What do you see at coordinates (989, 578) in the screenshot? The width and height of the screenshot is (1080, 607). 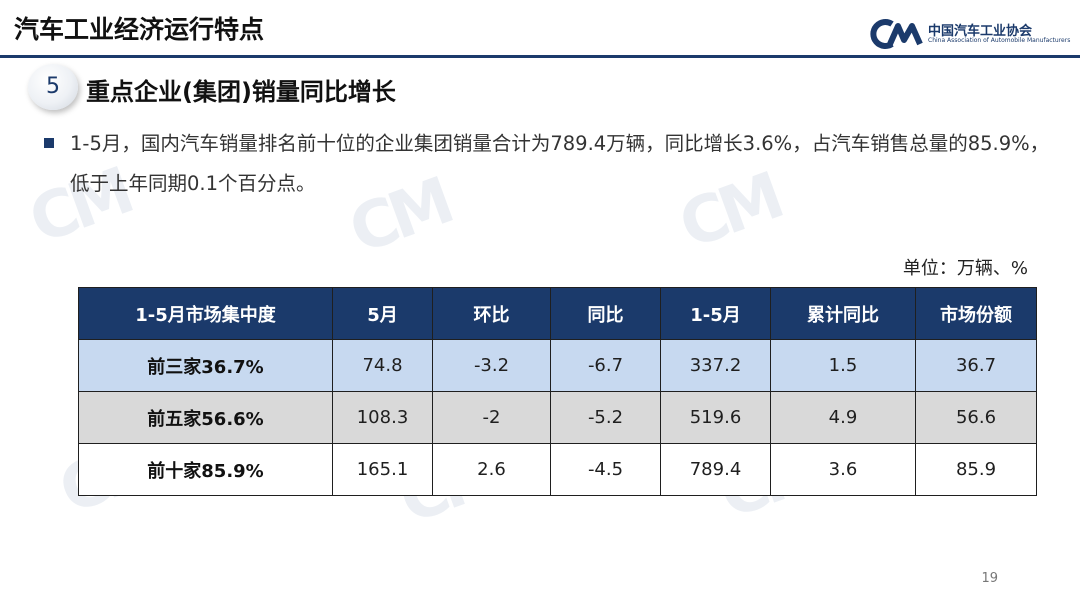 I see `page-number: 19` at bounding box center [989, 578].